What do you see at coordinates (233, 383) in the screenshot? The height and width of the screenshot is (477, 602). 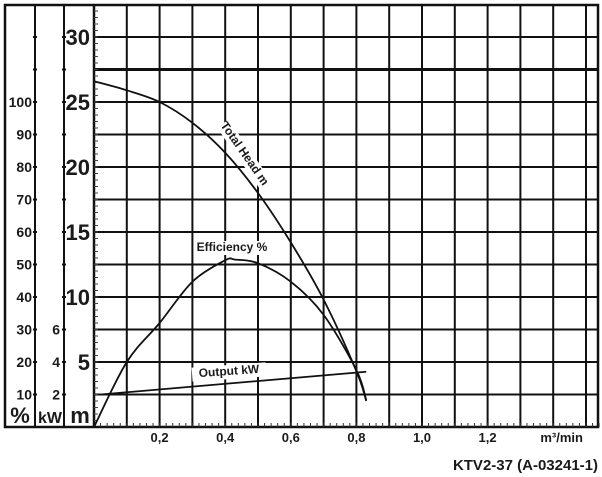 I see `series-line-output` at bounding box center [233, 383].